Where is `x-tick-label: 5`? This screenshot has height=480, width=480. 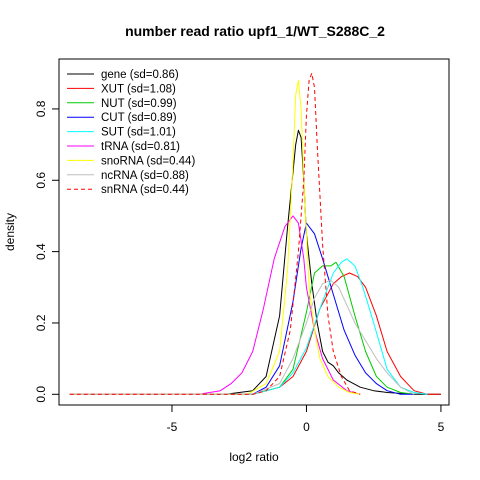 x-tick-label: 5 is located at coordinates (441, 427).